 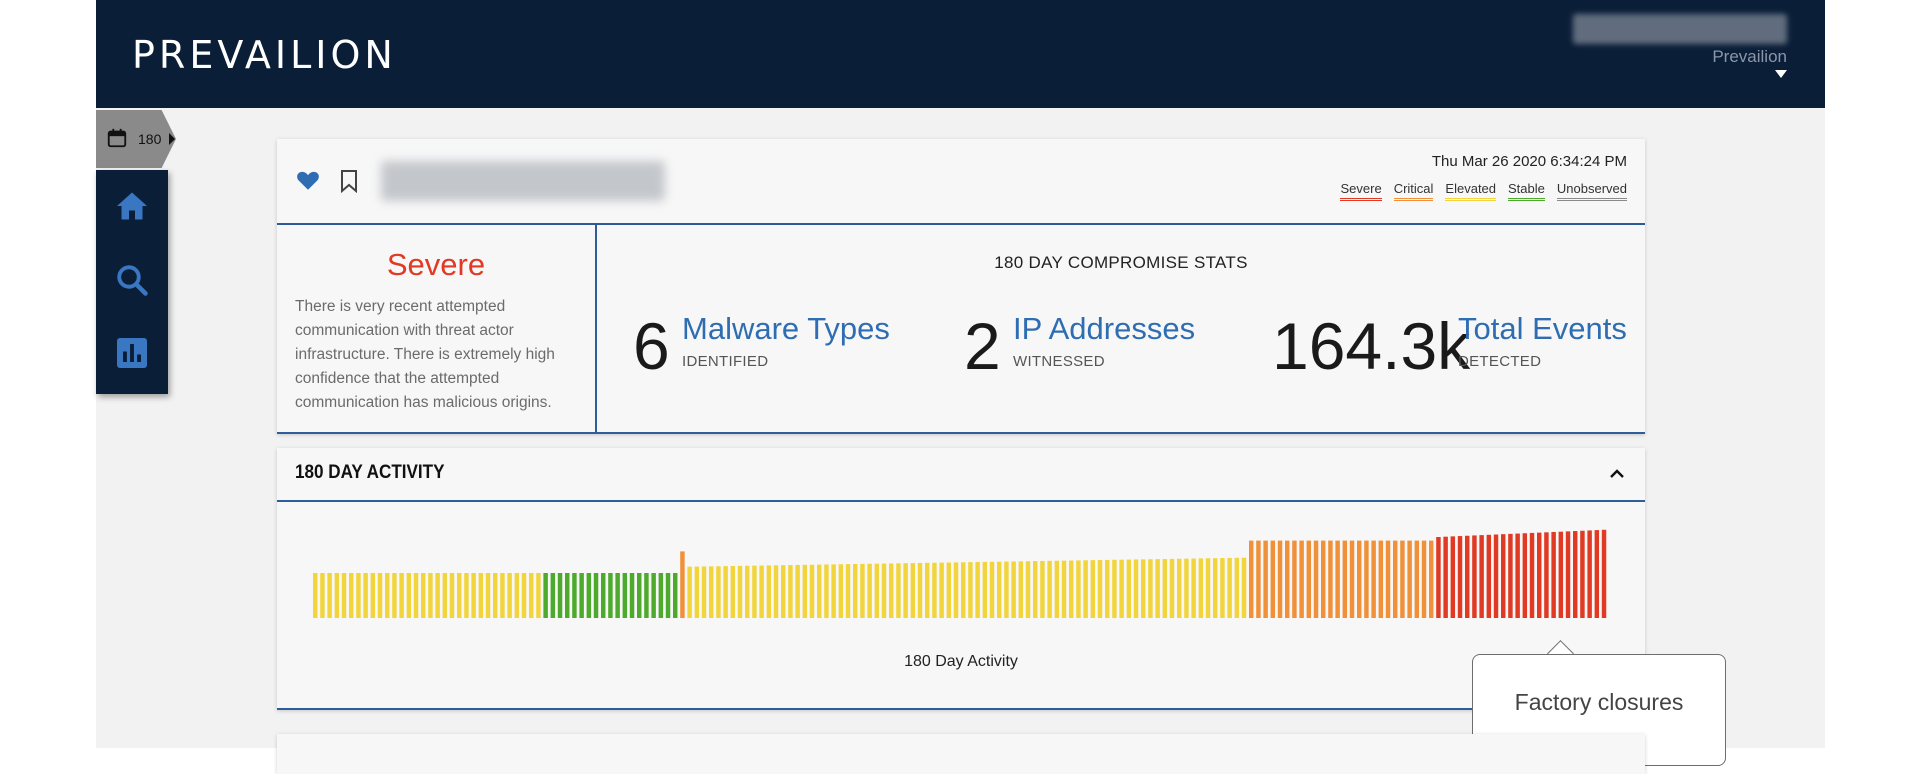 What do you see at coordinates (1413, 191) in the screenshot?
I see `legend-critical: Critical` at bounding box center [1413, 191].